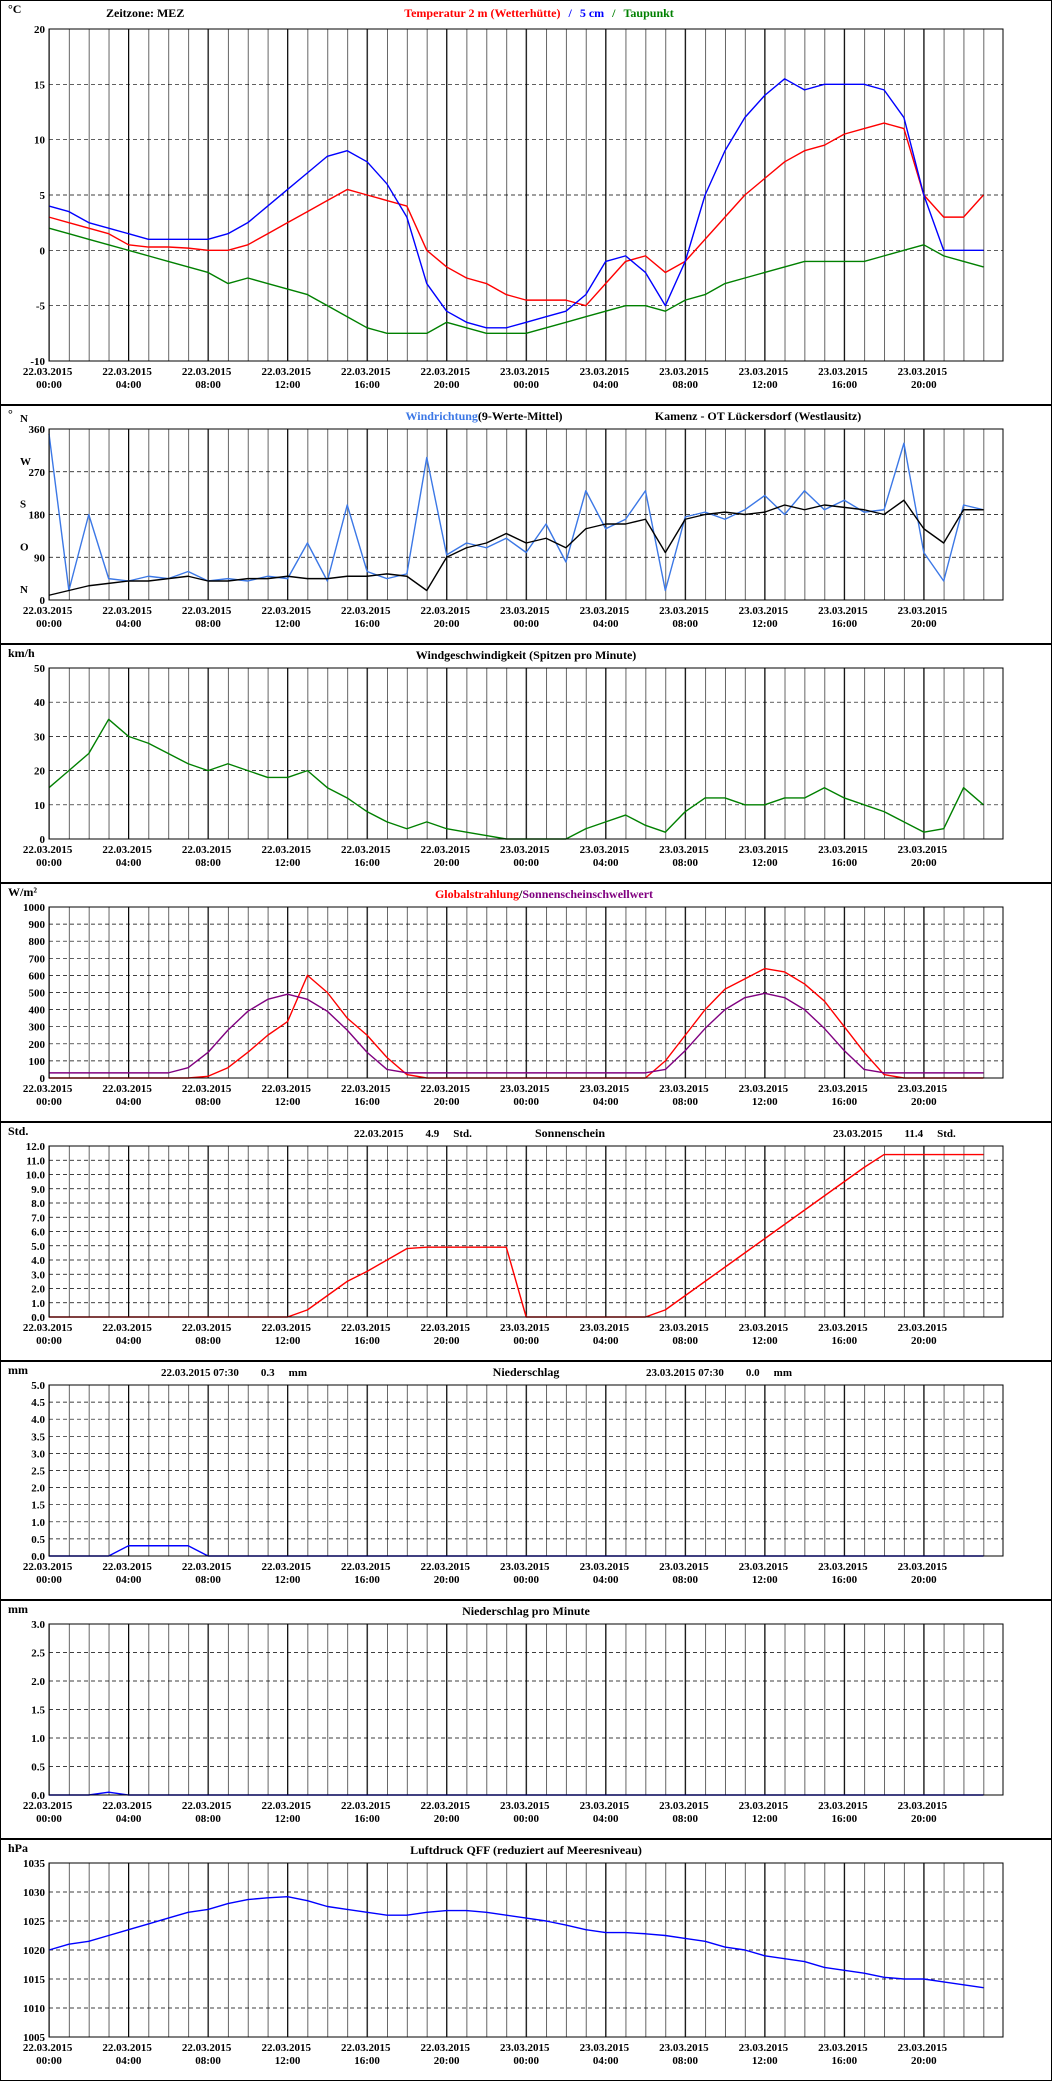  What do you see at coordinates (14, 9) in the screenshot?
I see `y-axis-label: °C` at bounding box center [14, 9].